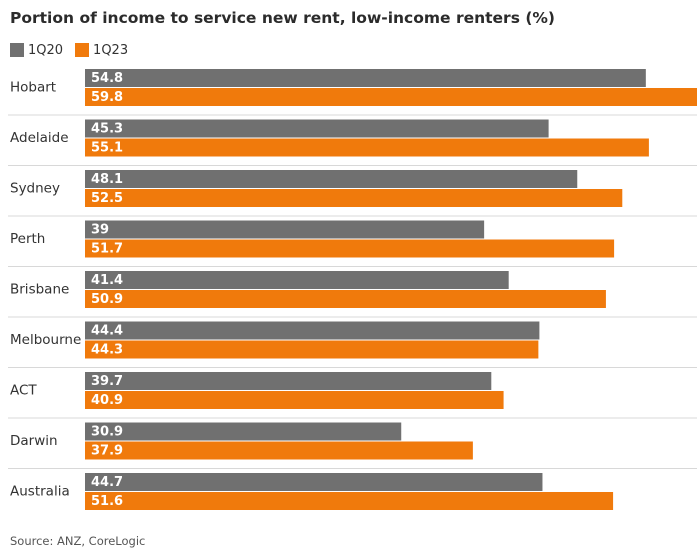  Describe the element at coordinates (107, 501) in the screenshot. I see `data-label-australia-1q23: 51.6` at that location.